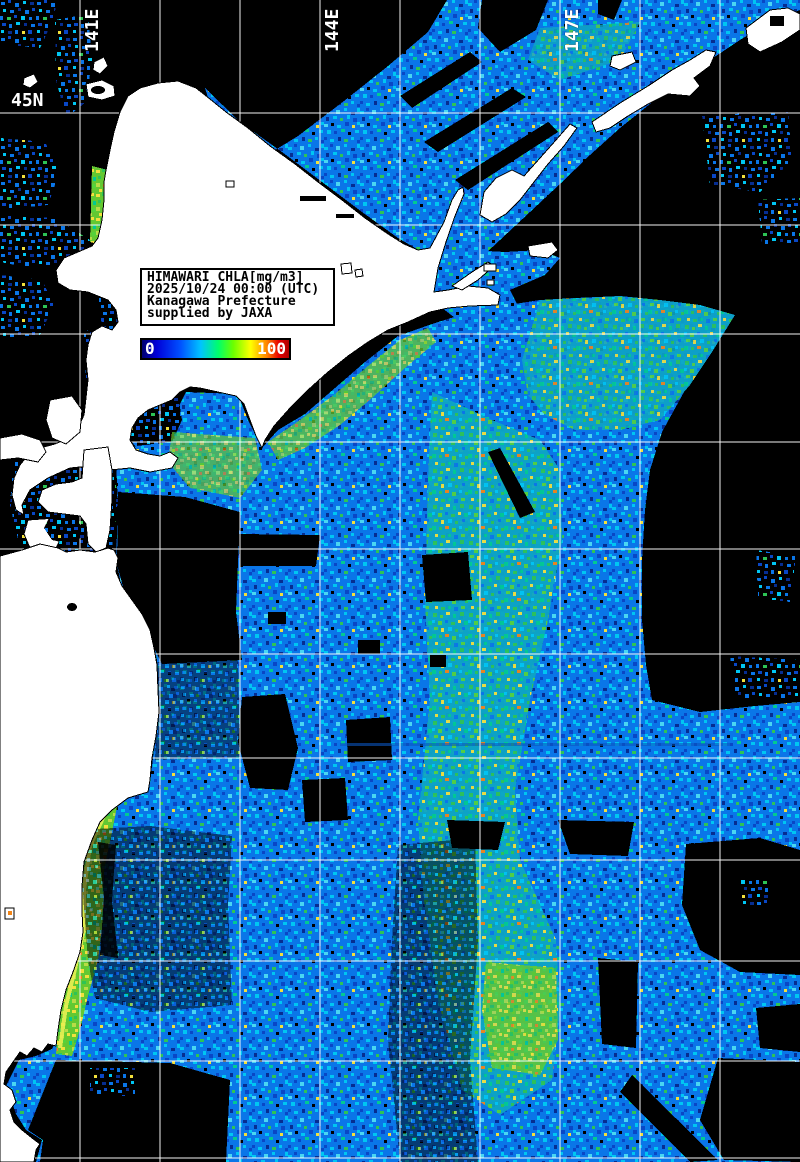 The width and height of the screenshot is (800, 1162). What do you see at coordinates (80, 852) in the screenshot?
I see `land-honshu` at bounding box center [80, 852].